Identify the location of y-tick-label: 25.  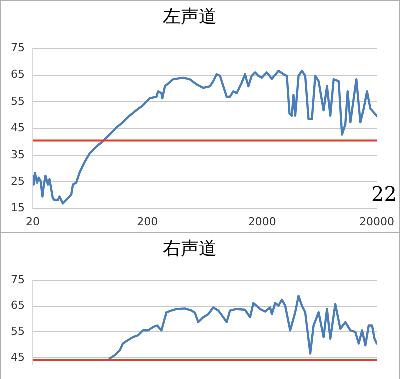
(17, 181).